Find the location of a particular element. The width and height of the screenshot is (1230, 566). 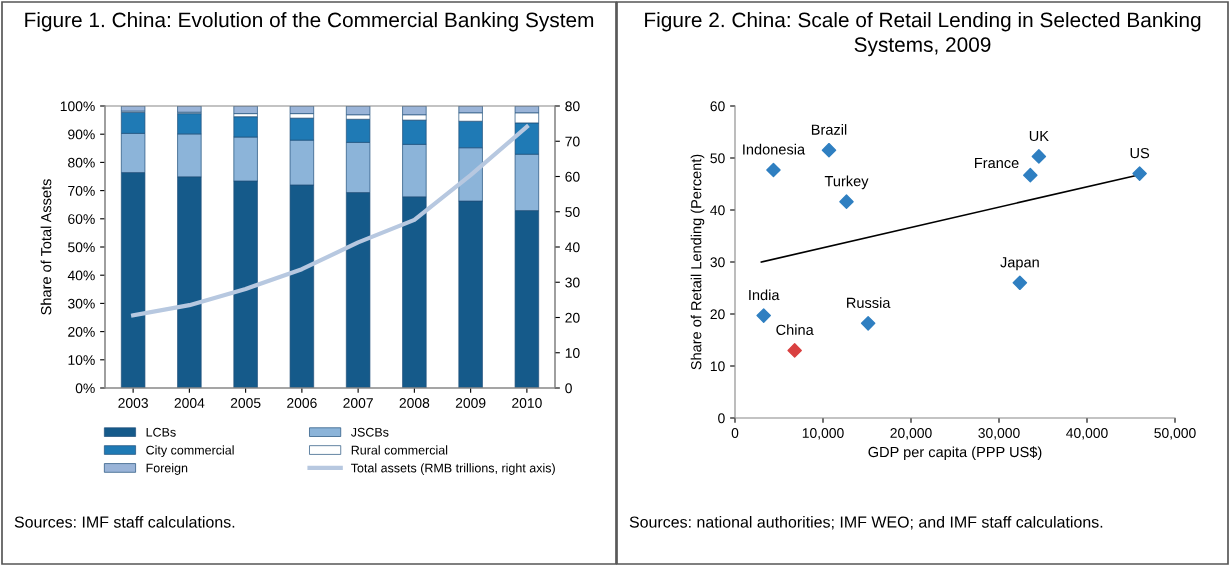

annotation: India is located at coordinates (764, 295).